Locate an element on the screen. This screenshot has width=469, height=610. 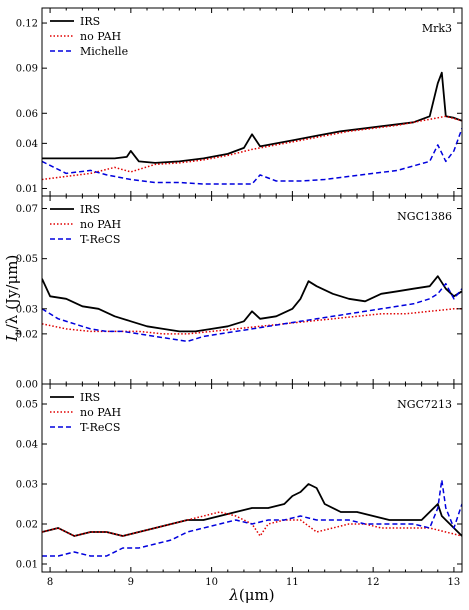
legend-entry: Michelle is located at coordinates (104, 51).